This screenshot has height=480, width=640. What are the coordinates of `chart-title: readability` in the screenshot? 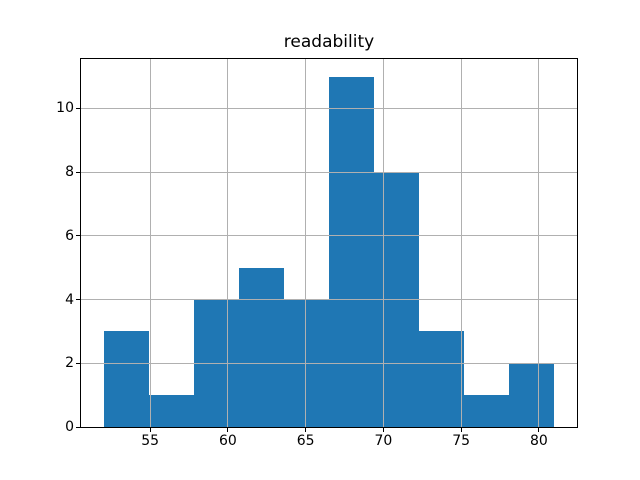 It's located at (329, 42).